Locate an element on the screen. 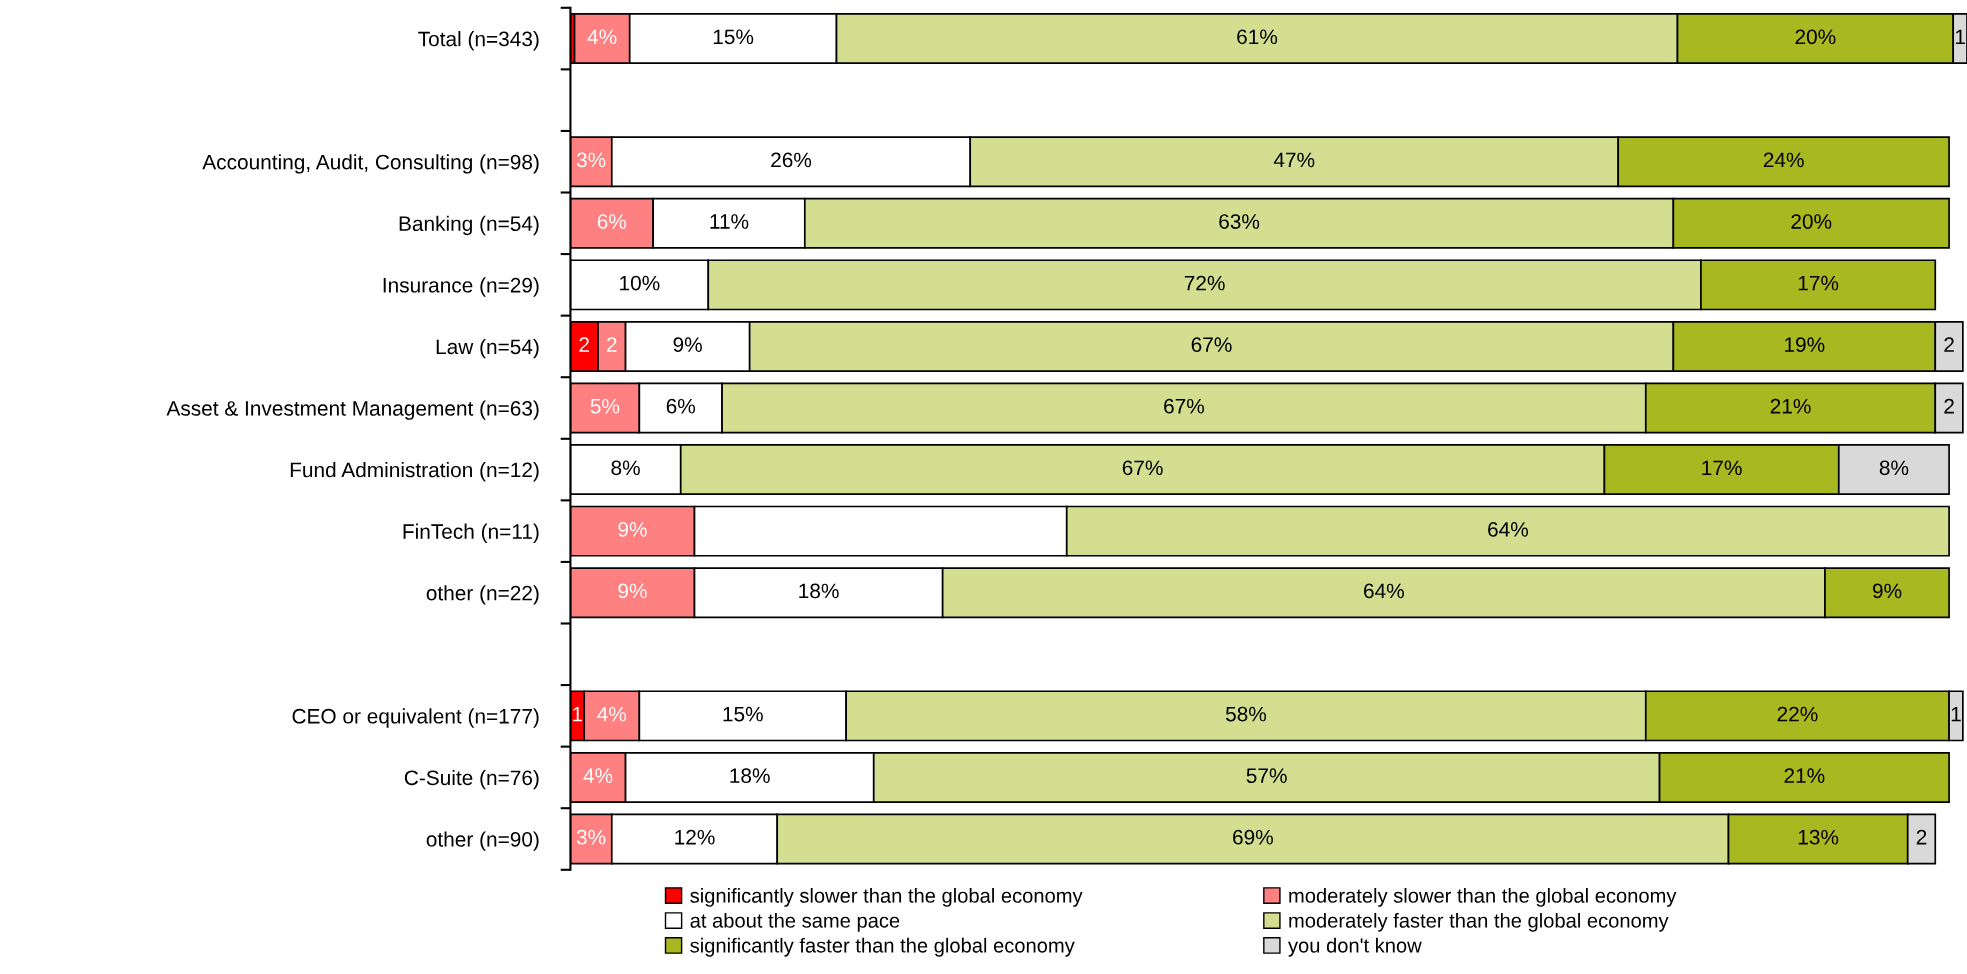 The height and width of the screenshot is (974, 1967). legend-label: moderately faster than the global economy is located at coordinates (1479, 922).